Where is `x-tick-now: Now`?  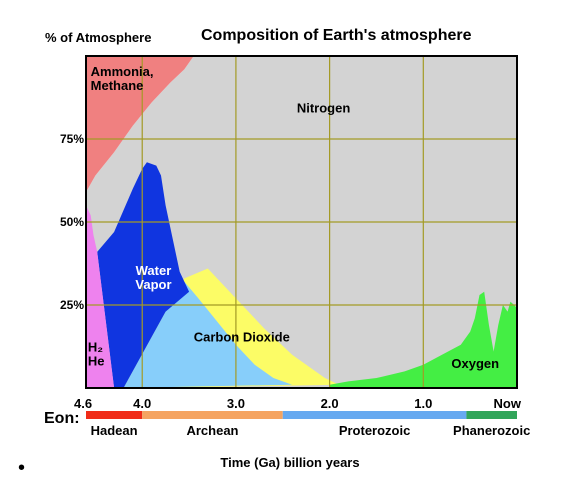
x-tick-now: Now is located at coordinates (508, 403).